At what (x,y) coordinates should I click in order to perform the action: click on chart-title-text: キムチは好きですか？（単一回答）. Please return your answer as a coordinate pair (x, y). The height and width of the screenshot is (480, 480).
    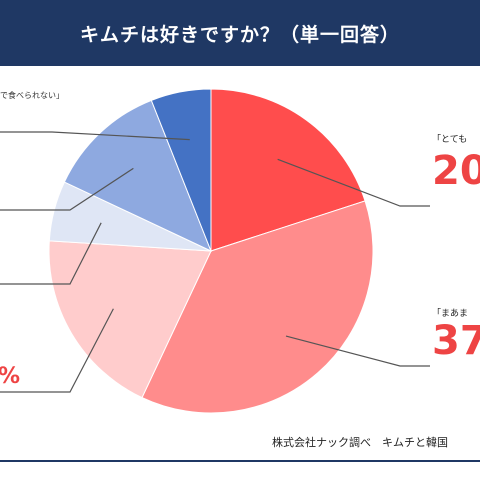
    Looking at the image, I should click on (239, 34).